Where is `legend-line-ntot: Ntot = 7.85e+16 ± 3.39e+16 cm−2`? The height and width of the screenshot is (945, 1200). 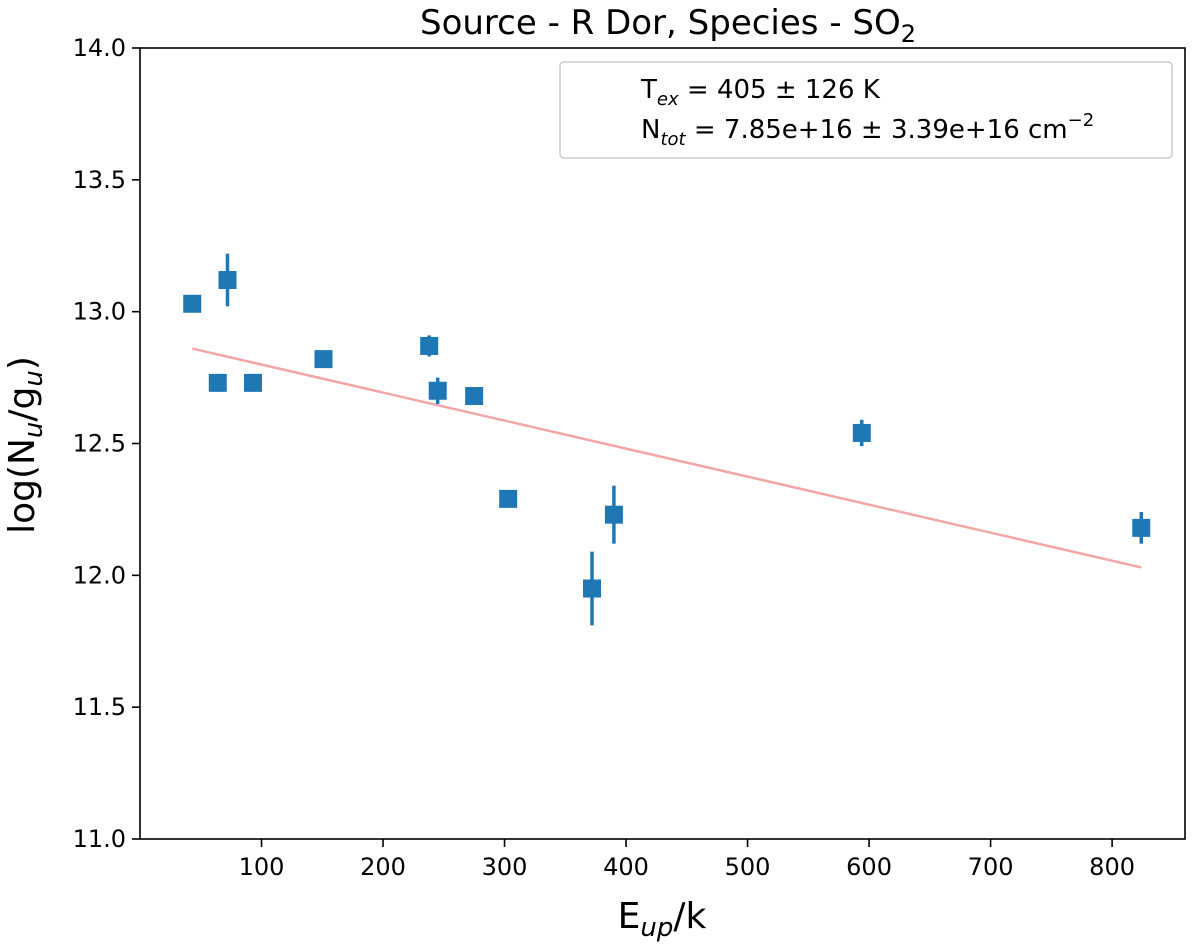
legend-line-ntot: Ntot = 7.85e+16 ± 3.39e+16 cm−2 is located at coordinates (867, 130).